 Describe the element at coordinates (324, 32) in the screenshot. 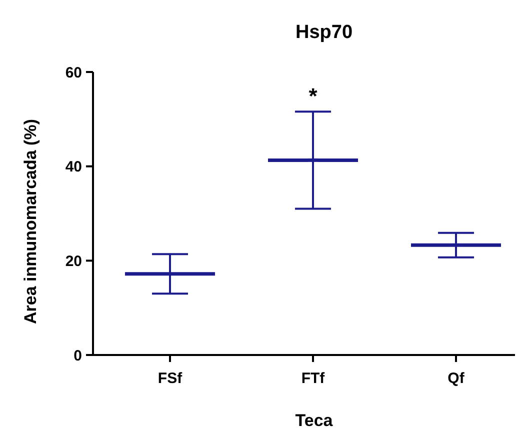

I see `chart-title: Hsp70` at that location.